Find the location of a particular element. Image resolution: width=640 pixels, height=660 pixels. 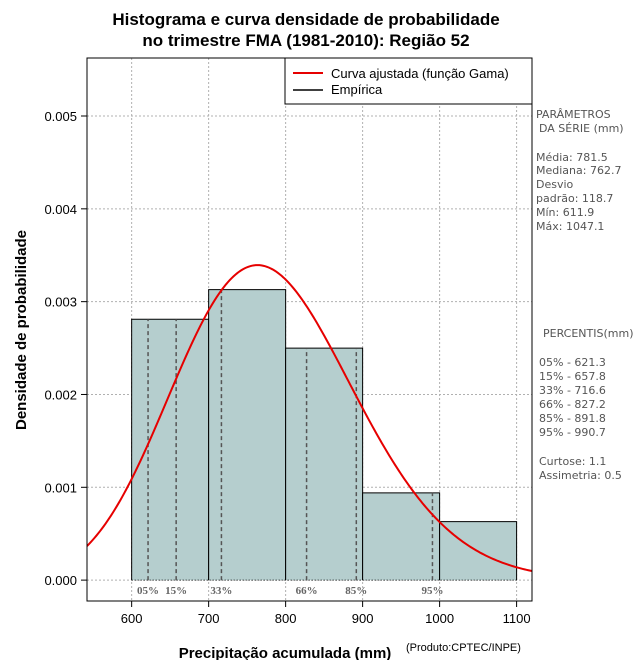

param-line: padrão: 118.7 is located at coordinates (574, 198).